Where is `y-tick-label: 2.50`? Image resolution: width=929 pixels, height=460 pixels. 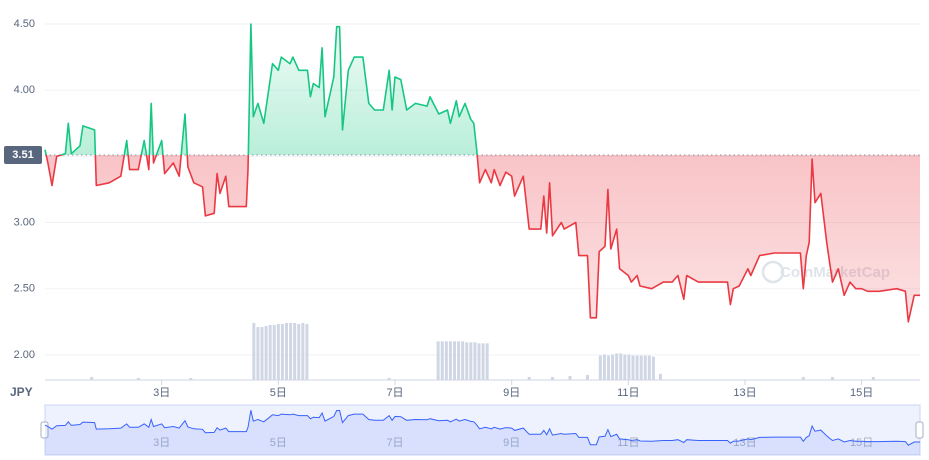
y-tick-label: 2.50 is located at coordinates (24, 289).